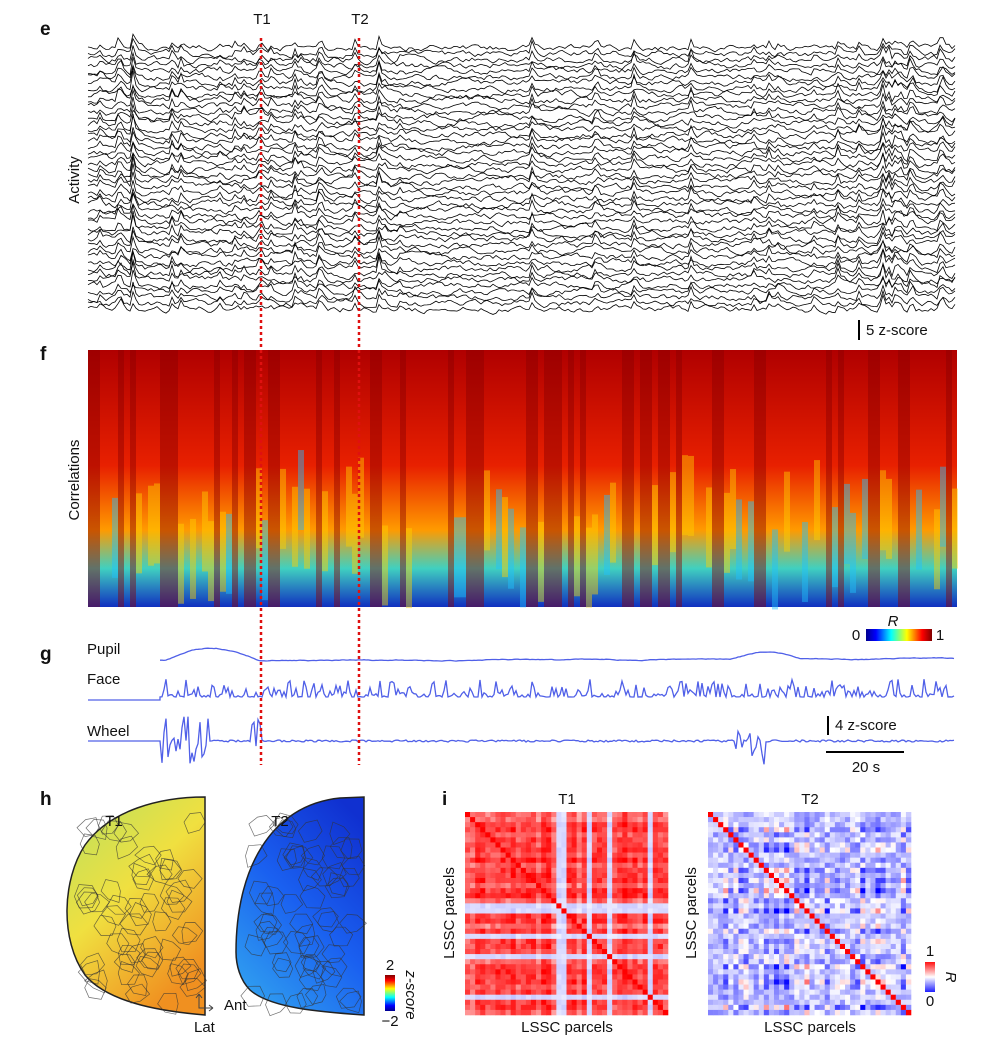  Describe the element at coordinates (390, 965) in the screenshot. I see `colorbar-tick: 2` at that location.